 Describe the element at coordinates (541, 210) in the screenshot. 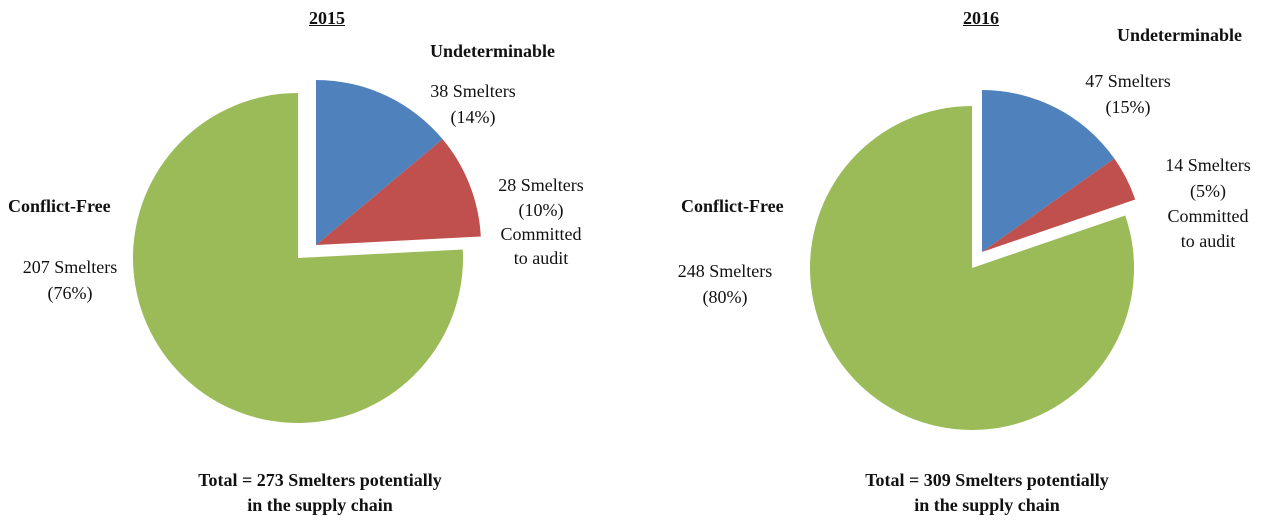

I see `committed-pct-label: (10%)` at that location.